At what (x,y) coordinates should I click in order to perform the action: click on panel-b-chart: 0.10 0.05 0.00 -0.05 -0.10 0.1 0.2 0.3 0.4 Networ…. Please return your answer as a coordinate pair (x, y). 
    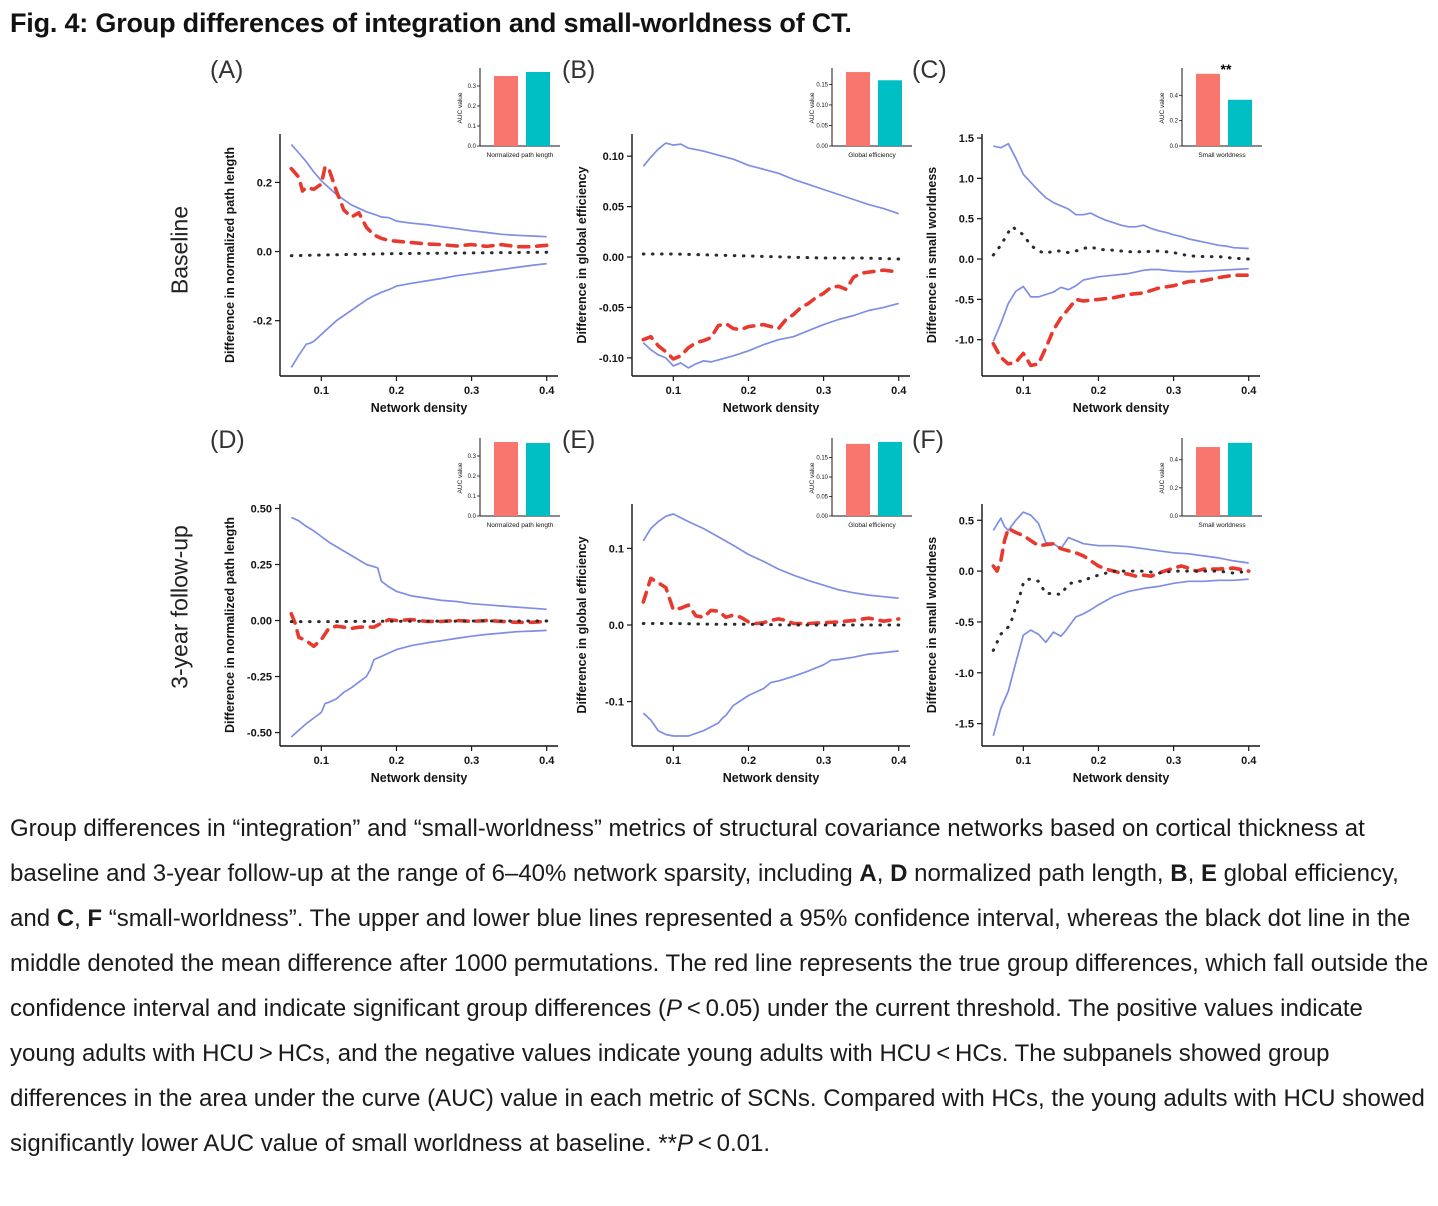
    Looking at the image, I should click on (742, 274).